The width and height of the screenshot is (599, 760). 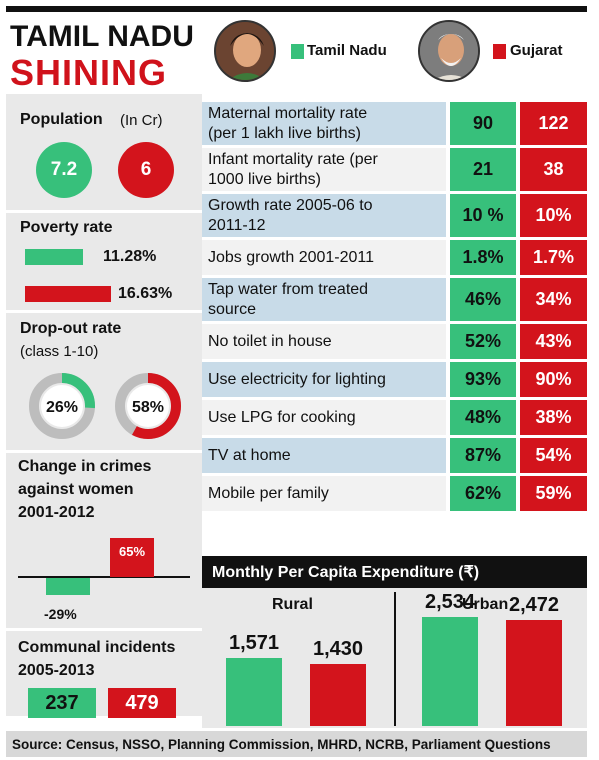 What do you see at coordinates (61, 119) in the screenshot?
I see `population-title: Population` at bounding box center [61, 119].